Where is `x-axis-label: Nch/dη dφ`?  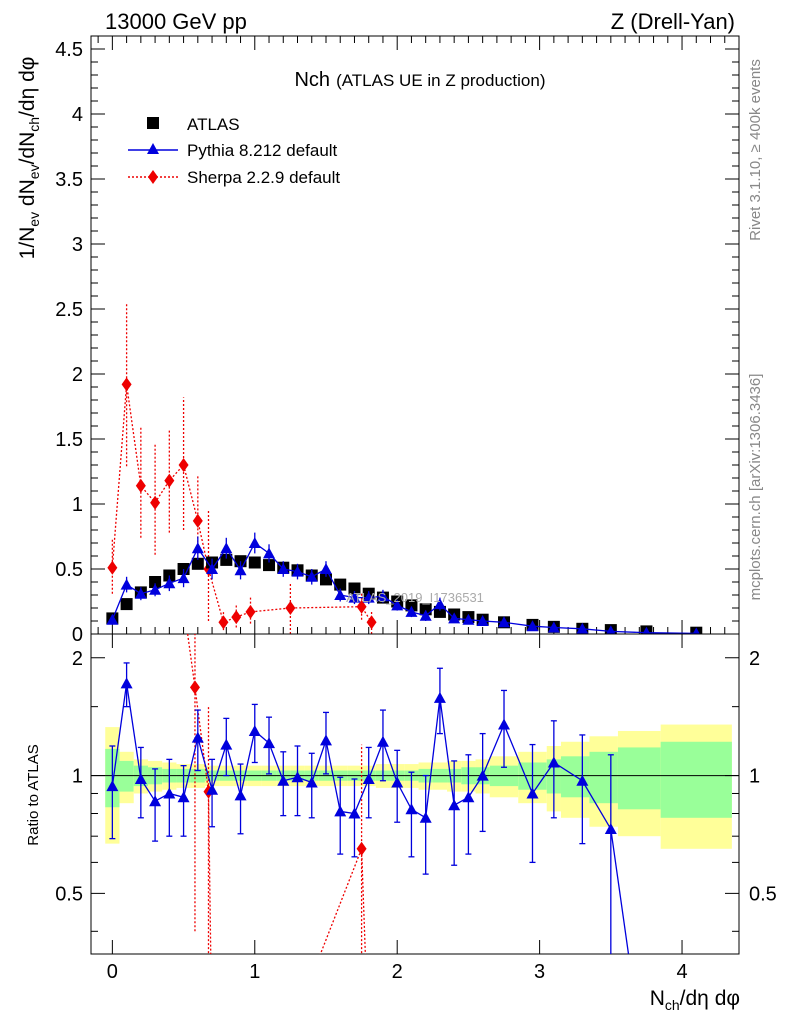 x-axis-label: Nch/dη dφ is located at coordinates (695, 1000).